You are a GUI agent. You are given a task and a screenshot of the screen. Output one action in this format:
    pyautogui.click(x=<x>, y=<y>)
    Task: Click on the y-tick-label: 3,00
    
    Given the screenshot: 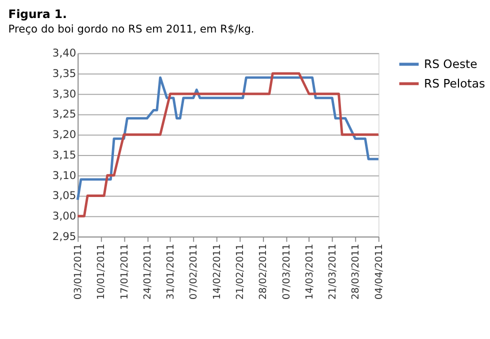 What is the action you would take?
    pyautogui.click(x=64, y=216)
    